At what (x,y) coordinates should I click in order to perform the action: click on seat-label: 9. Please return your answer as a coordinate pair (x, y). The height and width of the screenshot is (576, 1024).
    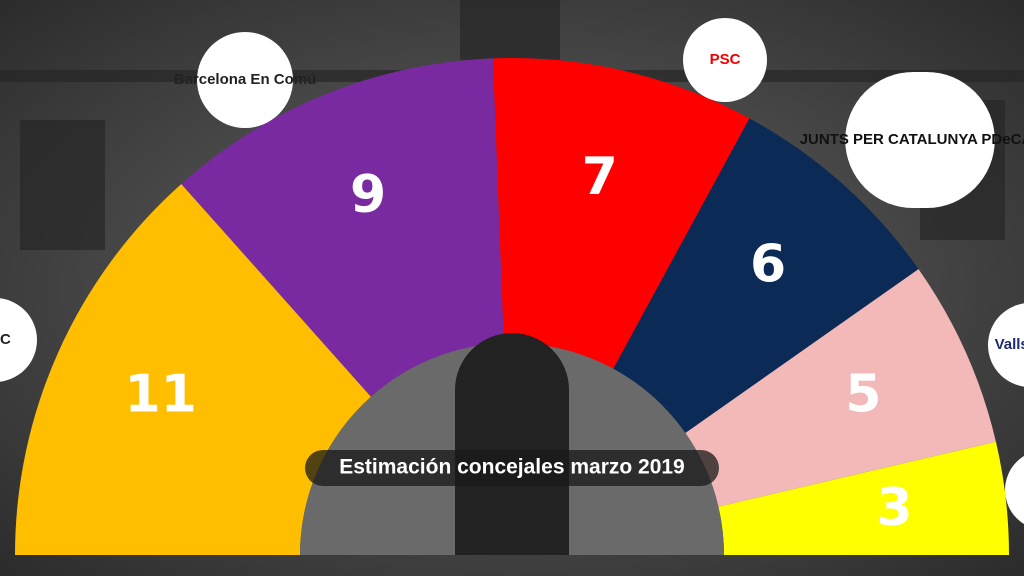
    Looking at the image, I should click on (368, 195).